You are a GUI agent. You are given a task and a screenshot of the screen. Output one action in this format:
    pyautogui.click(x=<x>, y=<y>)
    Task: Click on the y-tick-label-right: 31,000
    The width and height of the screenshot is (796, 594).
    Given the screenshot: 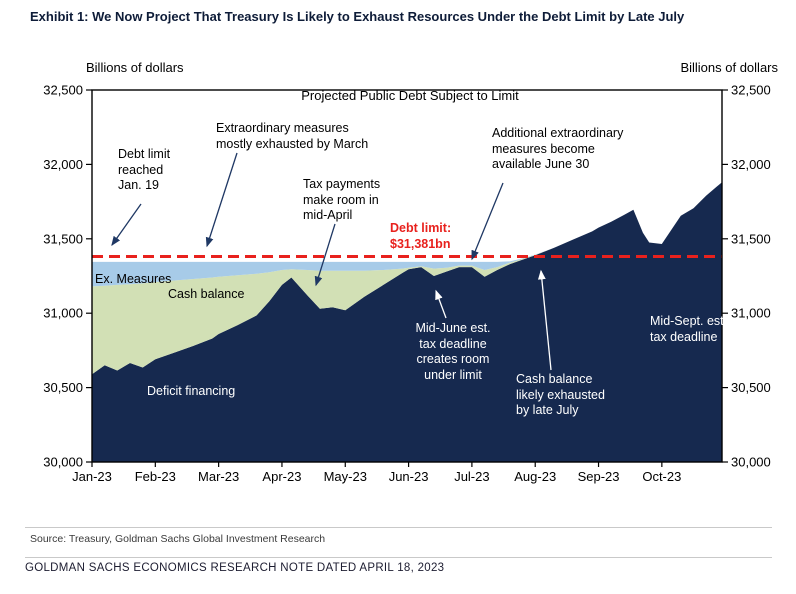 What is the action you would take?
    pyautogui.click(x=751, y=313)
    